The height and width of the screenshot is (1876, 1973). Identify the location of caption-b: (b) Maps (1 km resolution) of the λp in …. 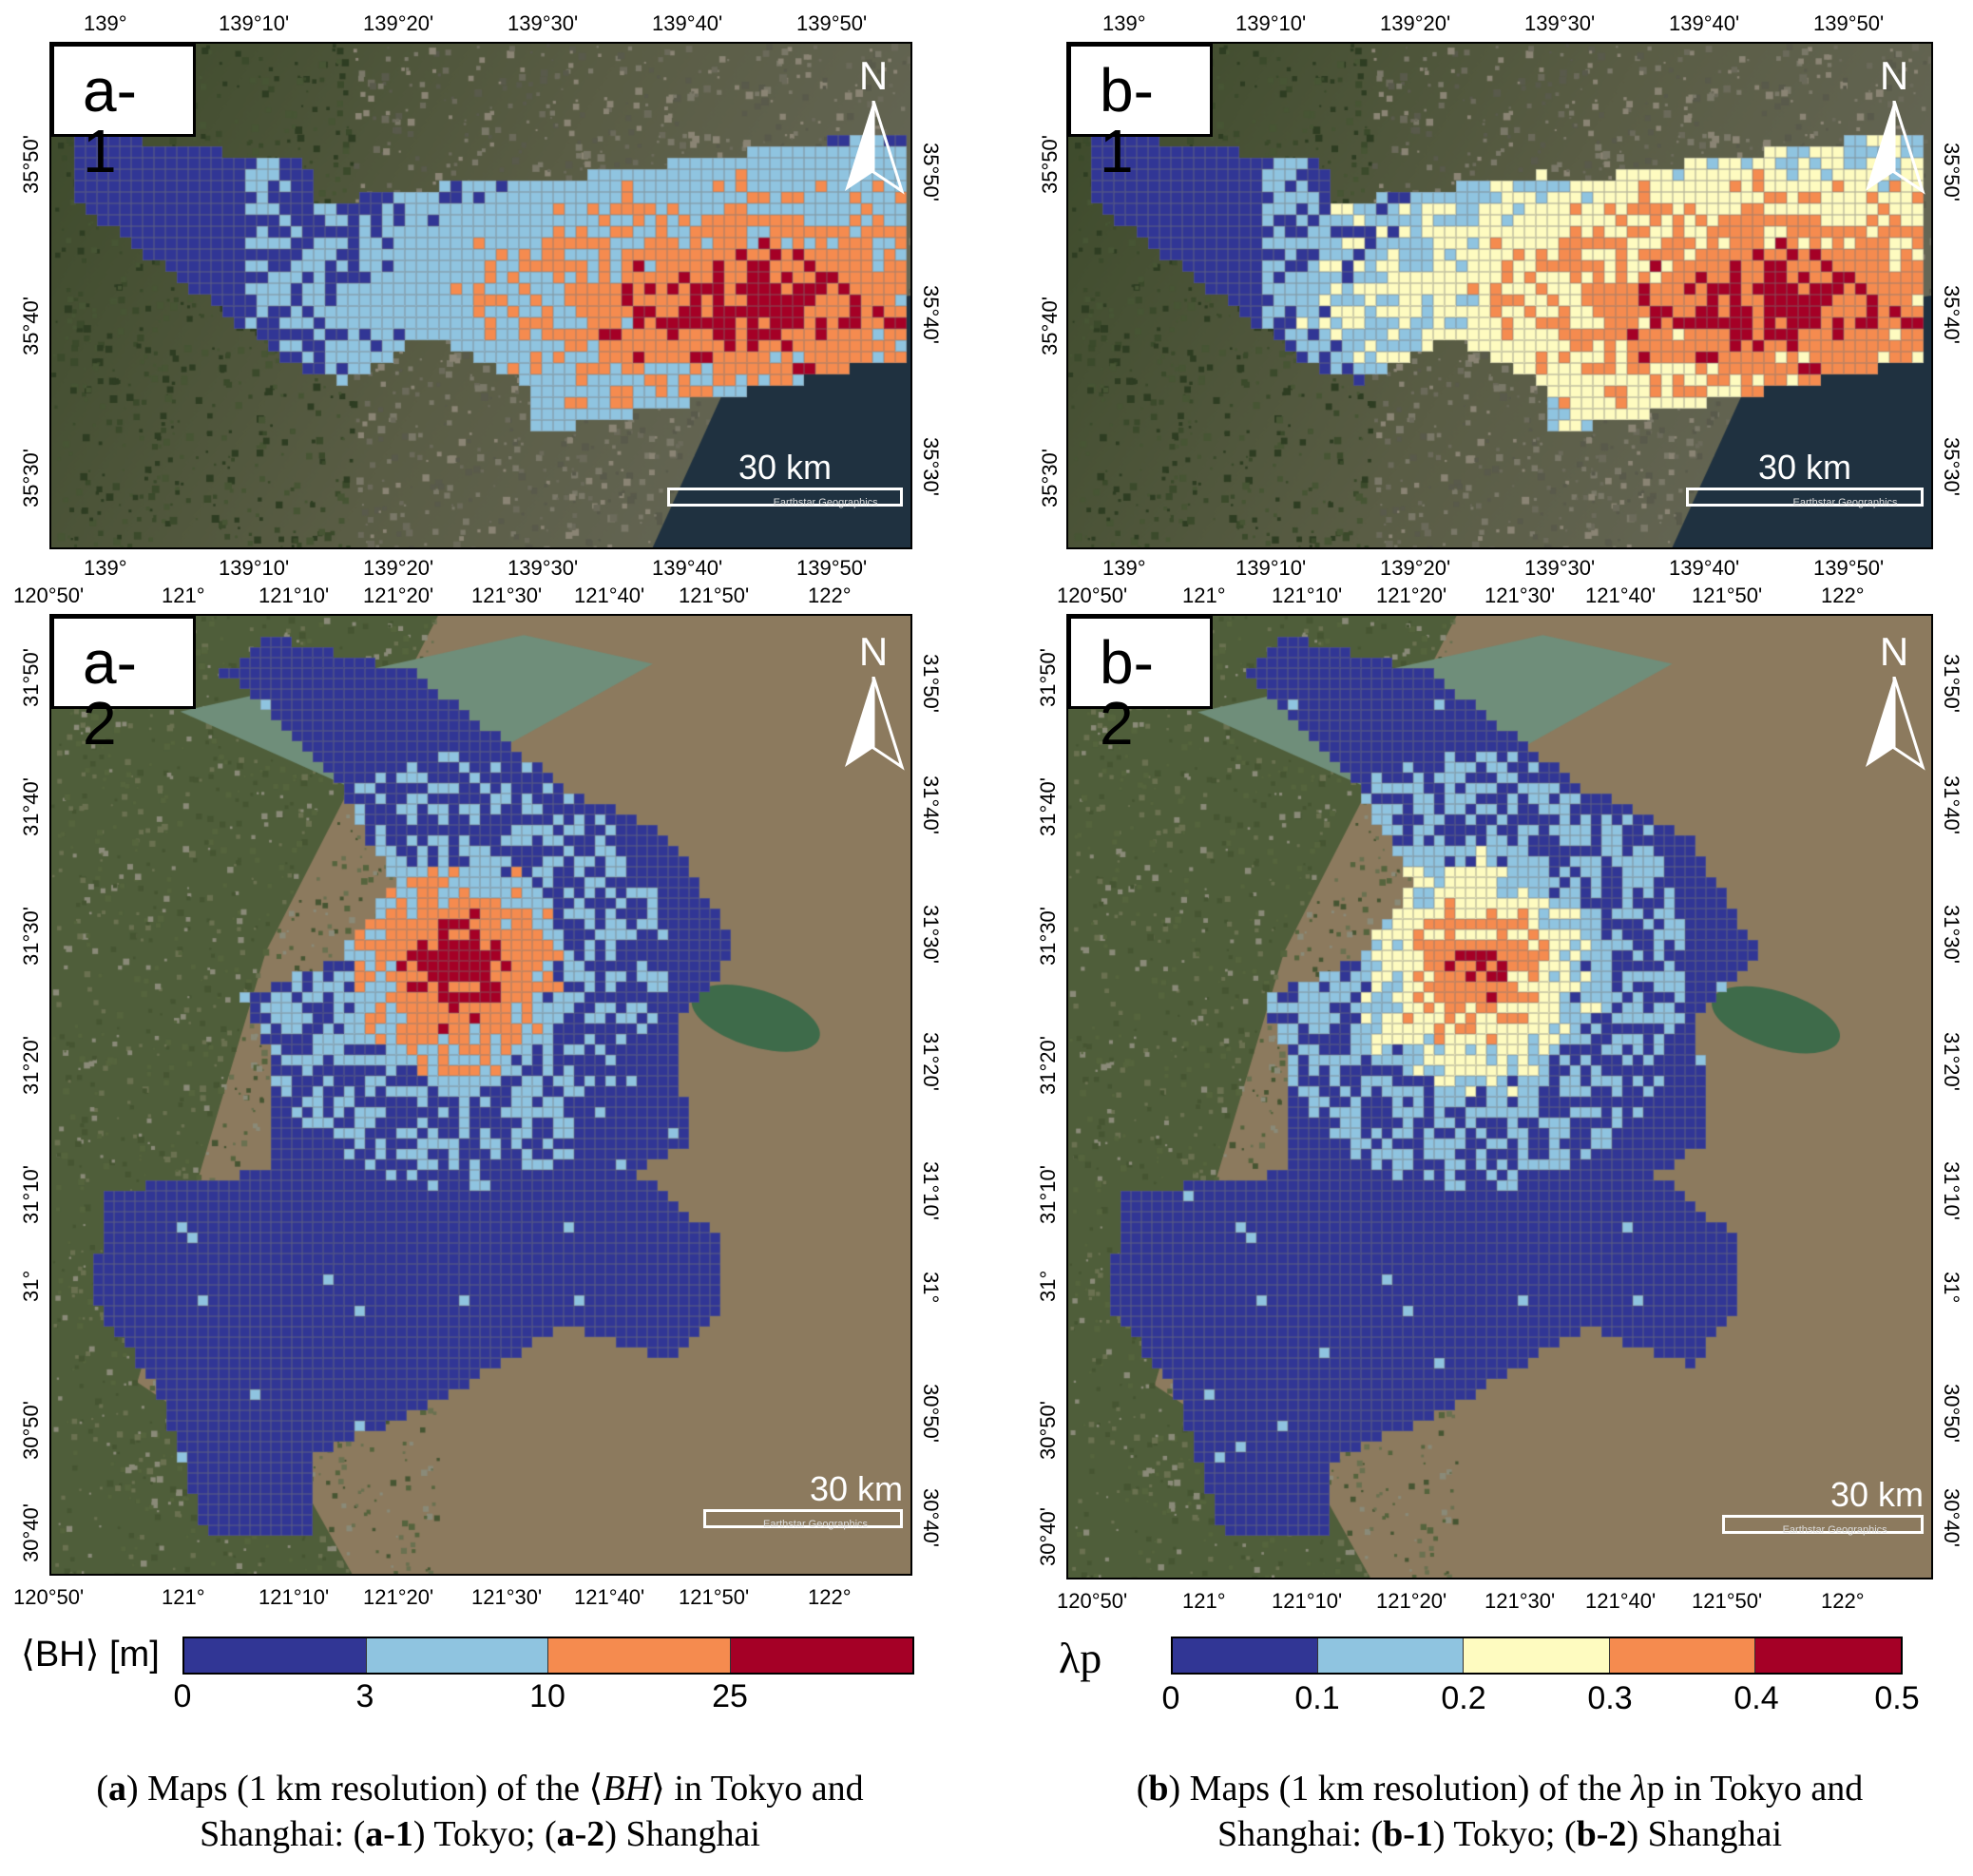
(1500, 1811).